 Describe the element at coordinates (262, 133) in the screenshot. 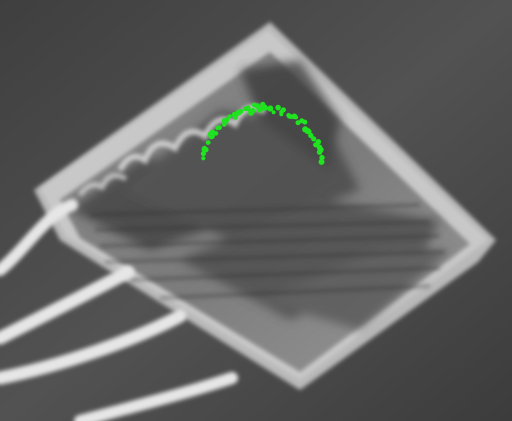

I see `annotation-markers` at that location.